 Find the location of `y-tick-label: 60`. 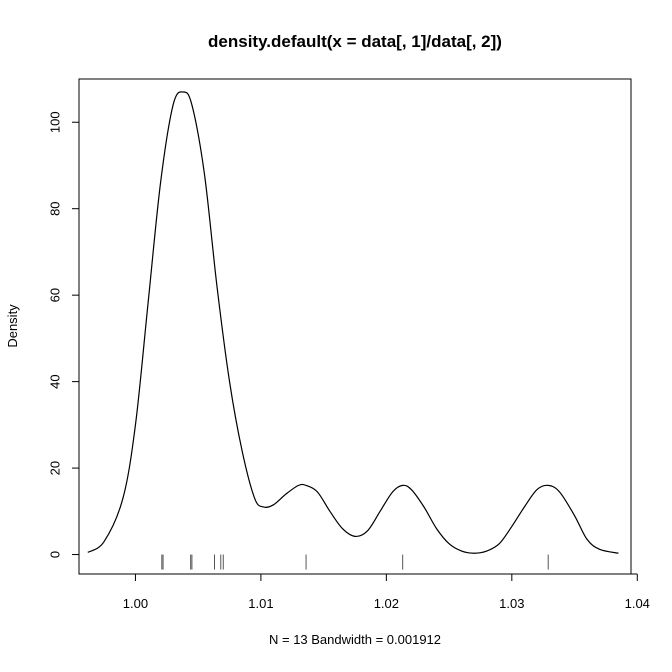

y-tick-label: 60 is located at coordinates (55, 295).